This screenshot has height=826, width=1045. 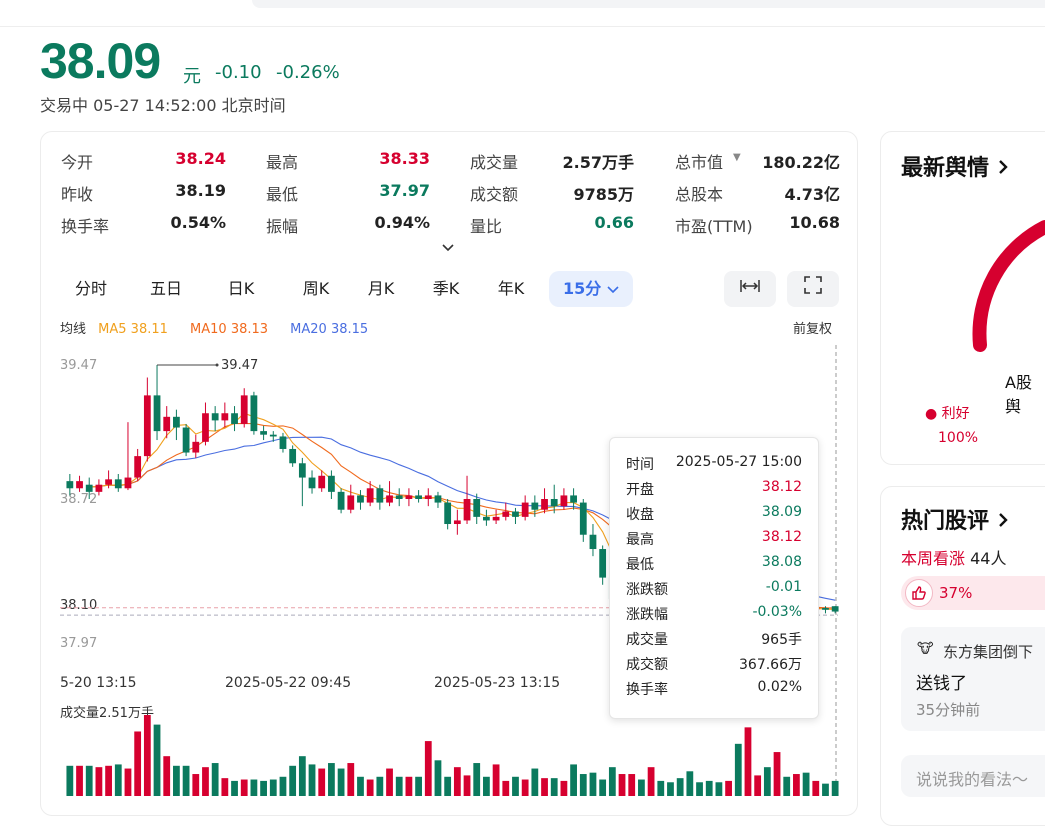 I want to click on y-tick-label: 38.72, so click(x=78, y=499).